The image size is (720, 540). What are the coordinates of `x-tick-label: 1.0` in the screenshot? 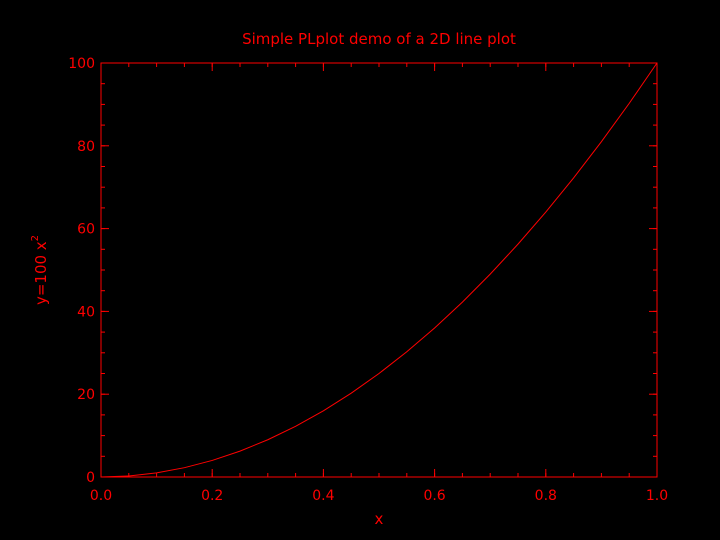 It's located at (657, 496).